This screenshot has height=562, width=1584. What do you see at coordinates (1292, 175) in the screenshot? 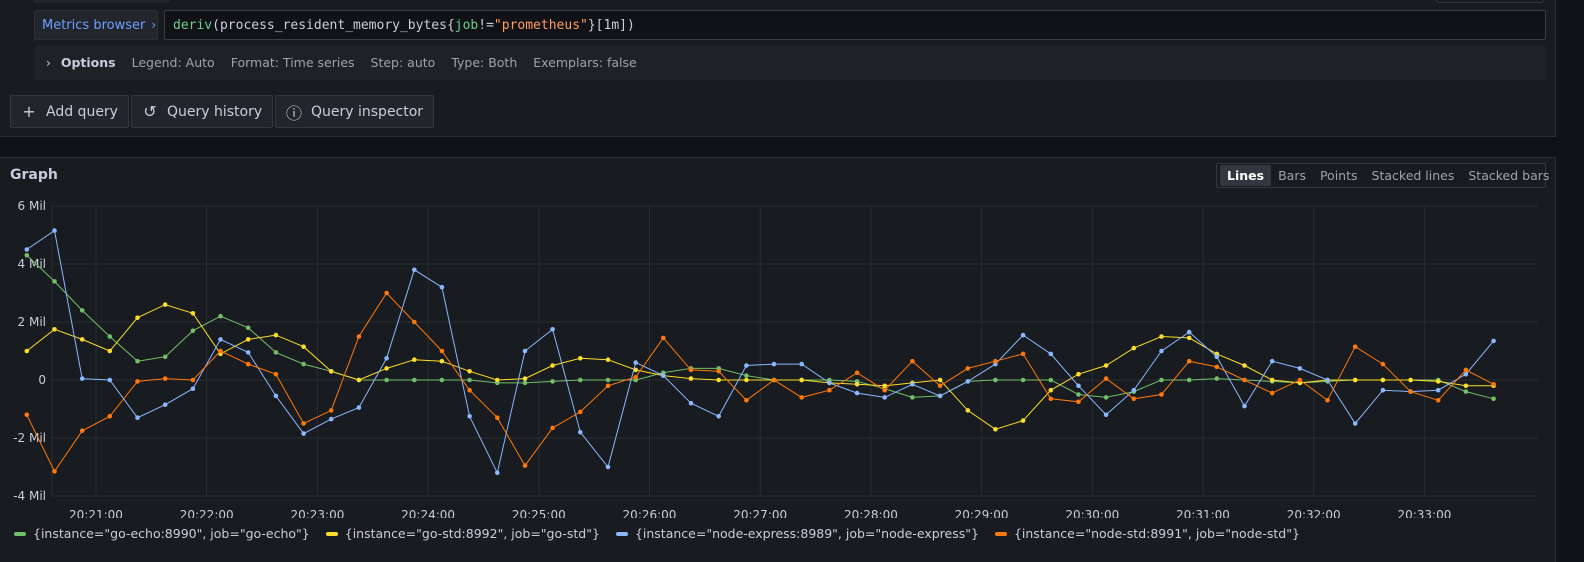
I see `graph-mode-bars: Bars` at bounding box center [1292, 175].